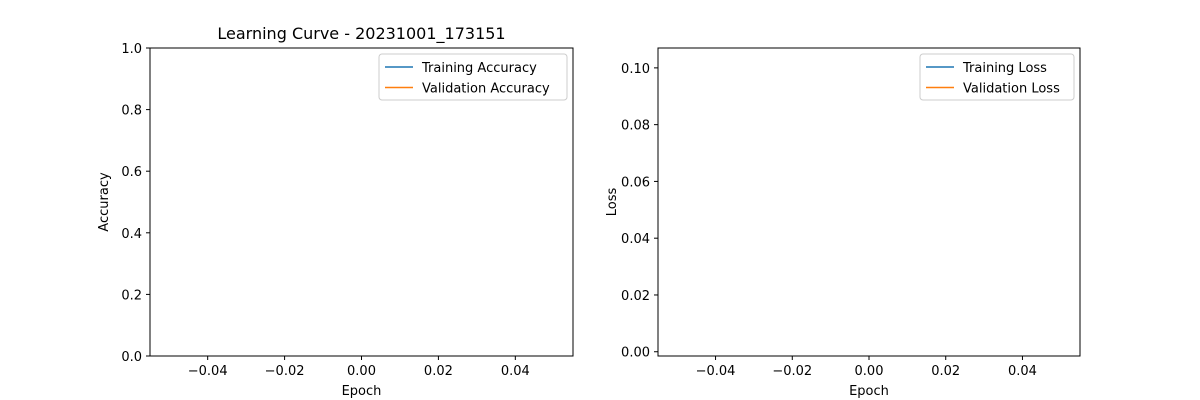 The width and height of the screenshot is (1200, 400). What do you see at coordinates (635, 69) in the screenshot?
I see `loss-y-tick-label: 0.10` at bounding box center [635, 69].